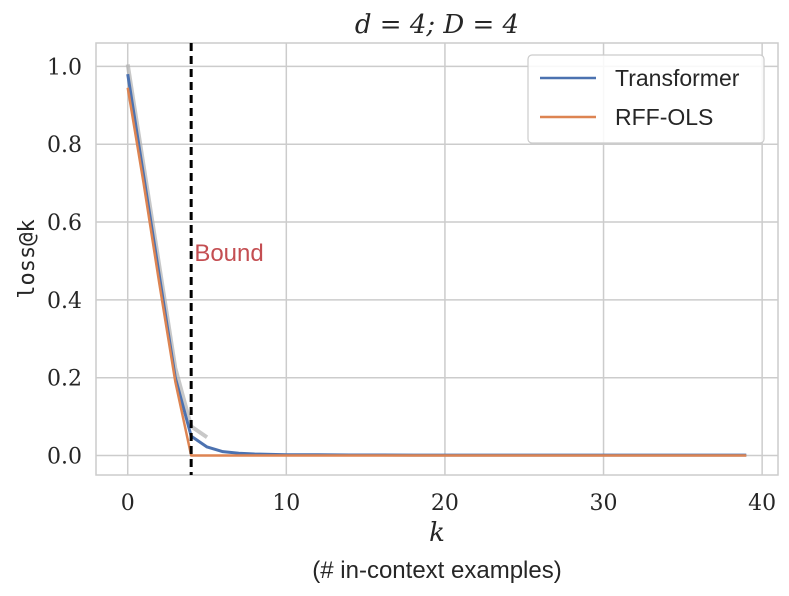  I want to click on y-ticks: 0.0 0.2 0.4 0.6 0.8 1.0, so click(64, 262).